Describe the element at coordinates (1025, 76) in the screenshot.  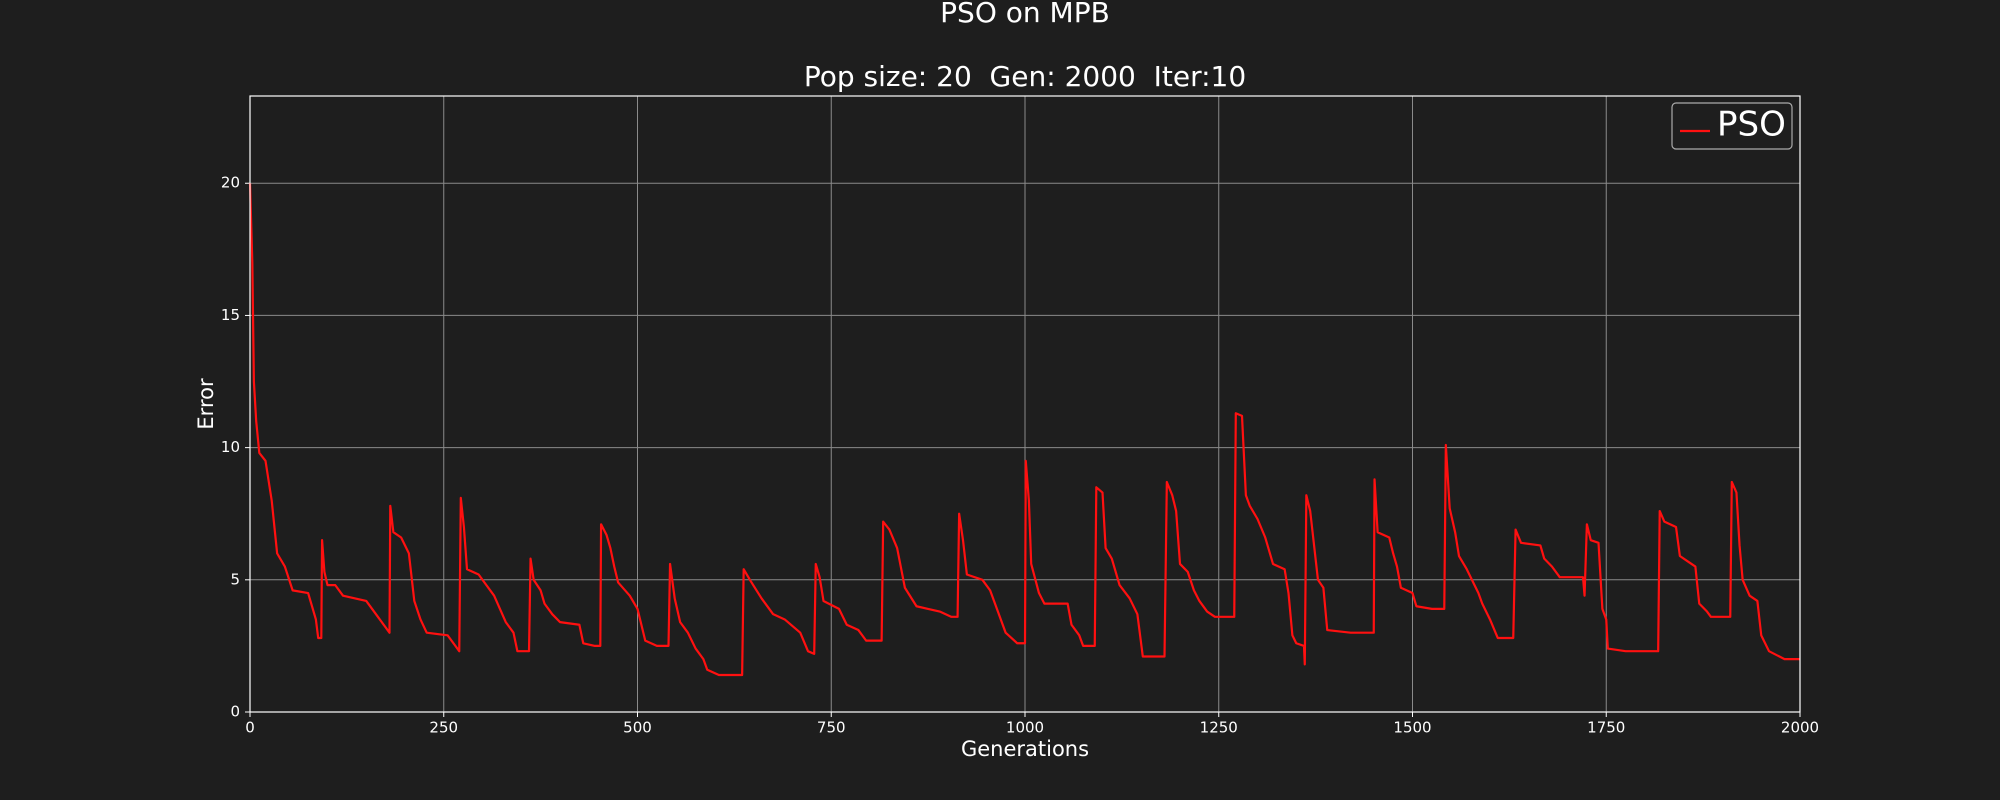
I see `chart-subtitle: Pop size: 20 Gen: 2000 Iter:10` at that location.